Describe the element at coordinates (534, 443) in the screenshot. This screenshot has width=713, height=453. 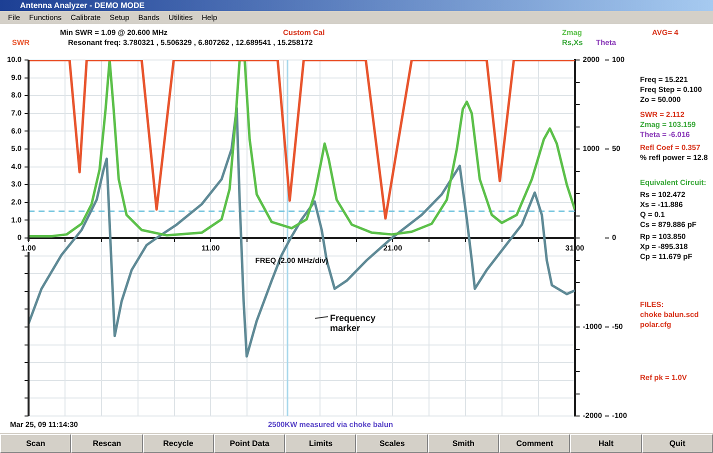
I see `text: Comment` at that location.